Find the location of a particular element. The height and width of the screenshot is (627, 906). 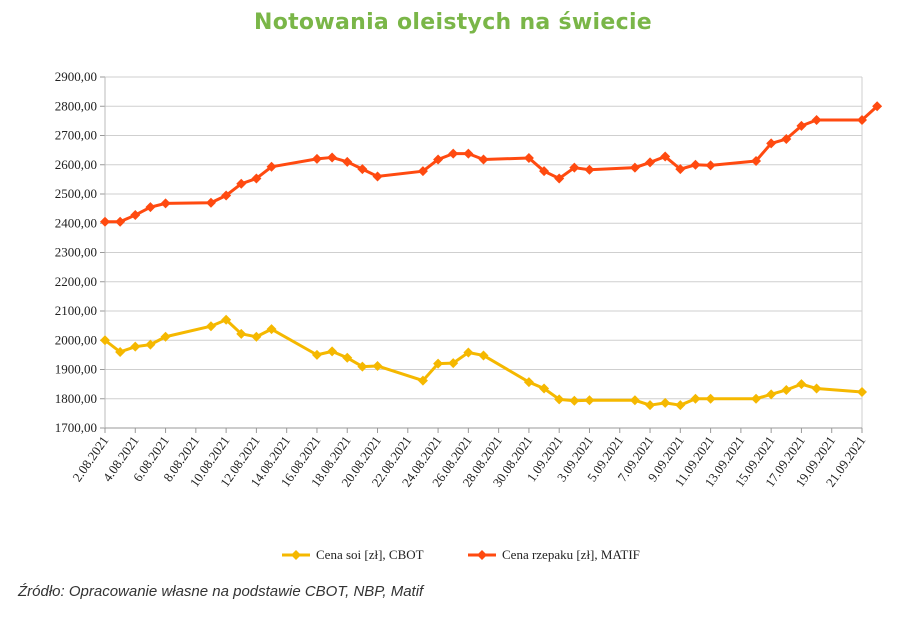

y-tick-label: 2400,00 is located at coordinates (76, 222).